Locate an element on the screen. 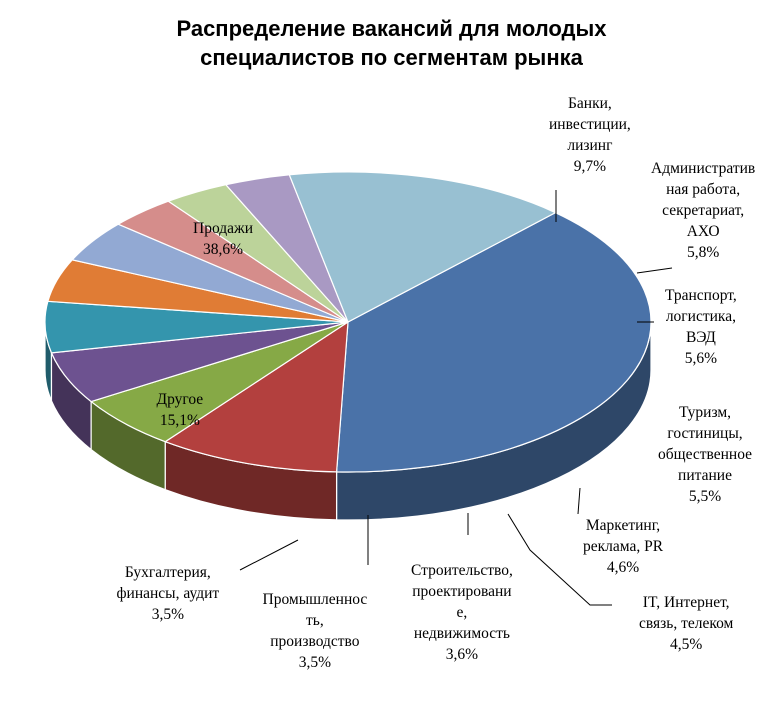 Image resolution: width=783 pixels, height=711 pixels. slice-label: Бухгалтерия, финансы, аудит 3,5% is located at coordinates (168, 593).